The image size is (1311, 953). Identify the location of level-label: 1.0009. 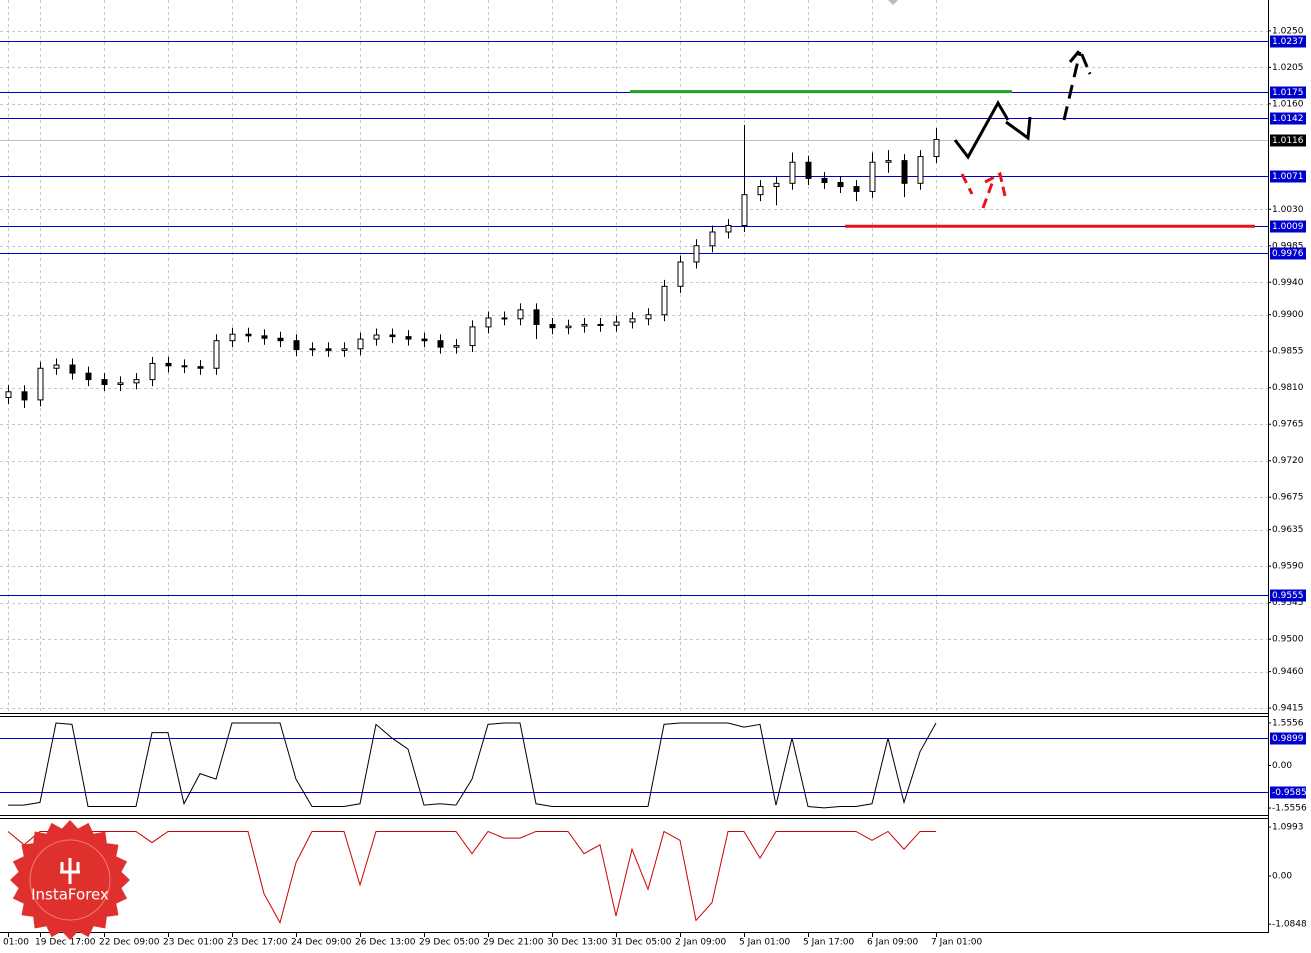
(1288, 227).